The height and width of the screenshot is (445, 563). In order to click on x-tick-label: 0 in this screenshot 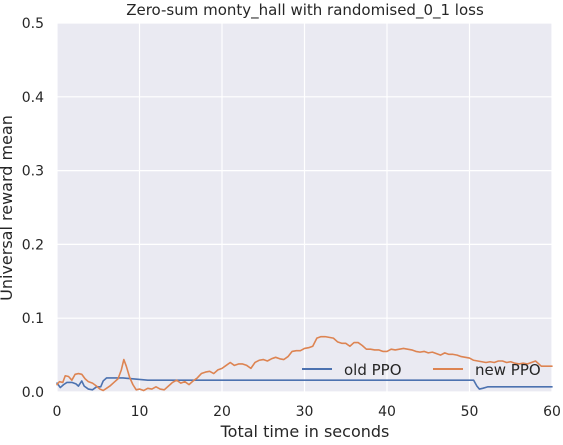, I will do `click(57, 412)`.